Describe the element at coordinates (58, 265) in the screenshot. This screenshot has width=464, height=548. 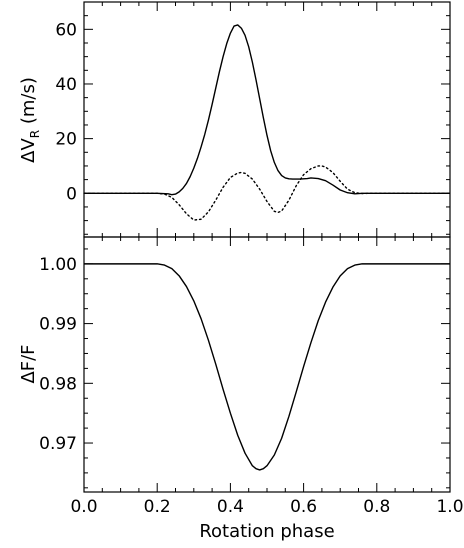
I see `bottom-y-tick-label: 1.00` at that location.